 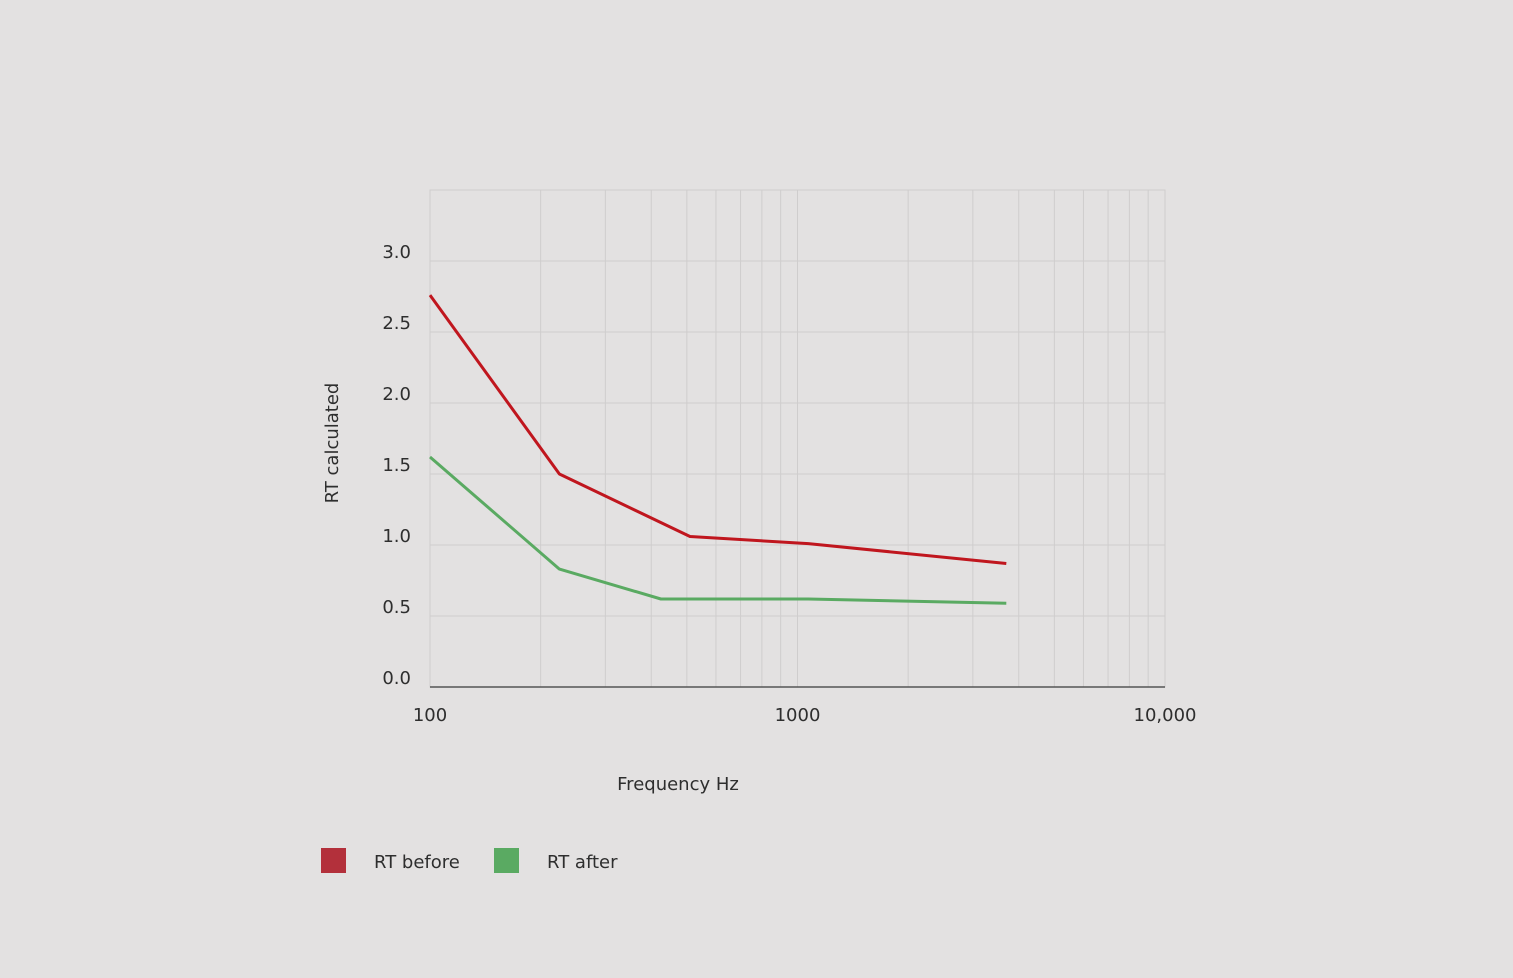 What do you see at coordinates (333, 860) in the screenshot?
I see `legend-swatch-rt-before` at bounding box center [333, 860].